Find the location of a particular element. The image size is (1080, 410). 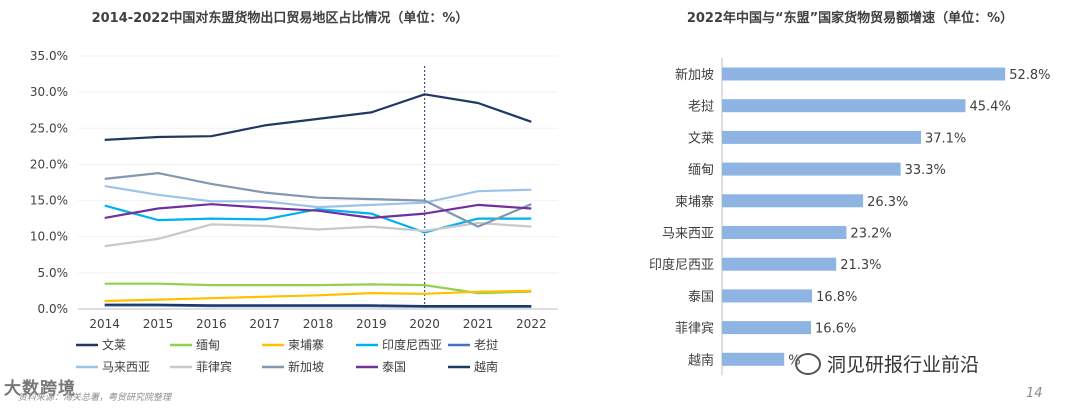

value-label: 26.3% is located at coordinates (887, 202).